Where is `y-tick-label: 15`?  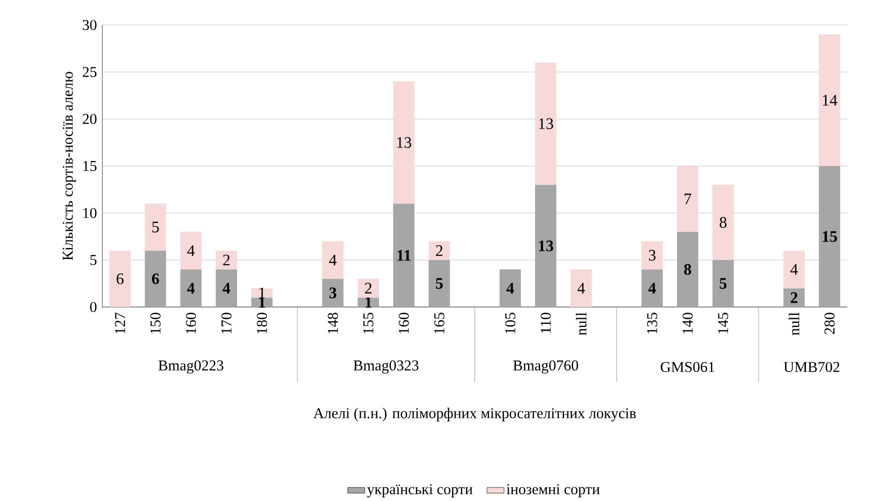 y-tick-label: 15 is located at coordinates (89, 166).